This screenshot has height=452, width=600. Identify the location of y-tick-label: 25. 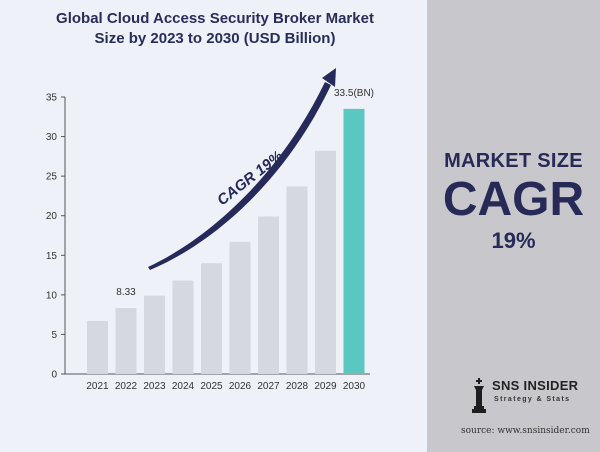
(52, 177).